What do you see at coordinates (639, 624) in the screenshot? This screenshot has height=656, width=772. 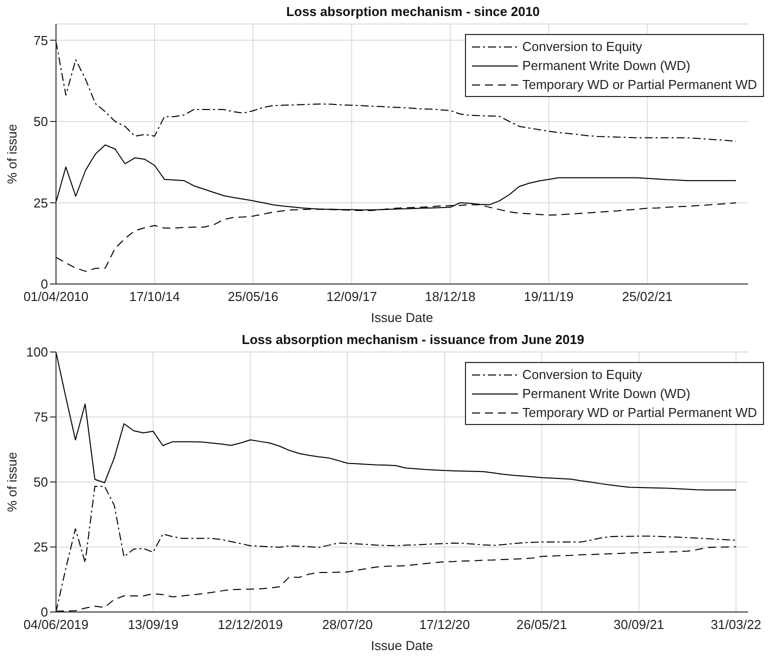 I see `x-tick-label: 30/09/21` at bounding box center [639, 624].